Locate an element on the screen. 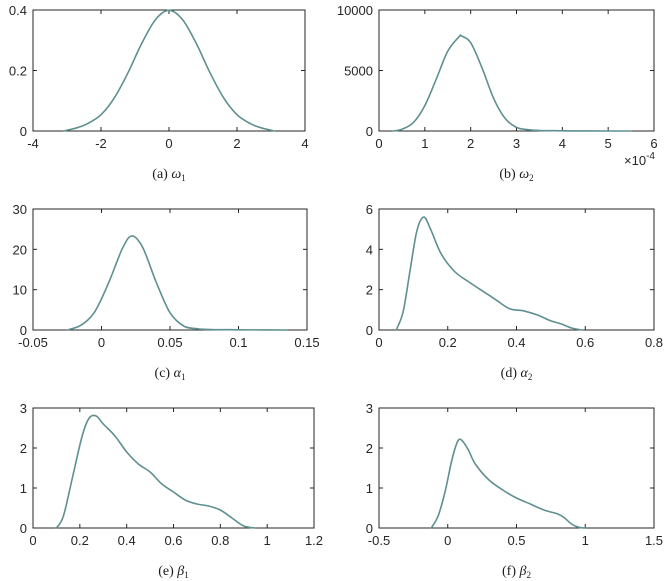 The image size is (670, 581). x-tick-label: 1.2 is located at coordinates (314, 540).